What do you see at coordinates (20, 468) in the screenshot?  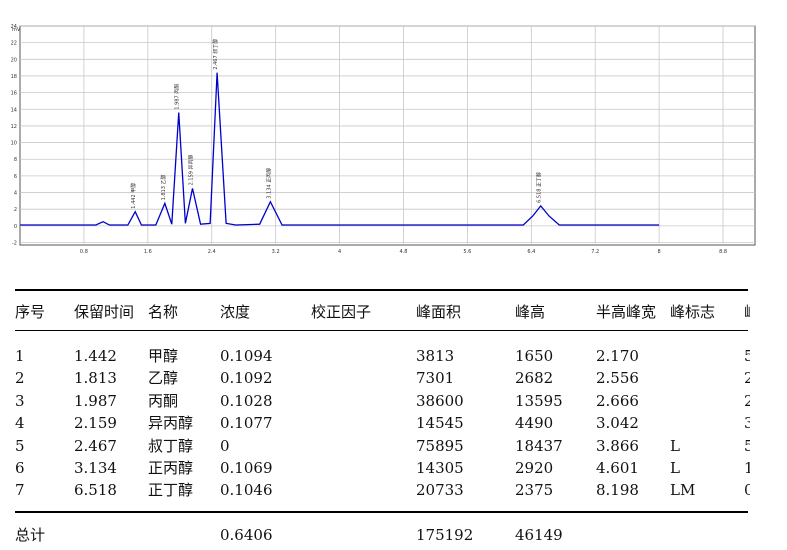 I see `table-cell: 6` at bounding box center [20, 468].